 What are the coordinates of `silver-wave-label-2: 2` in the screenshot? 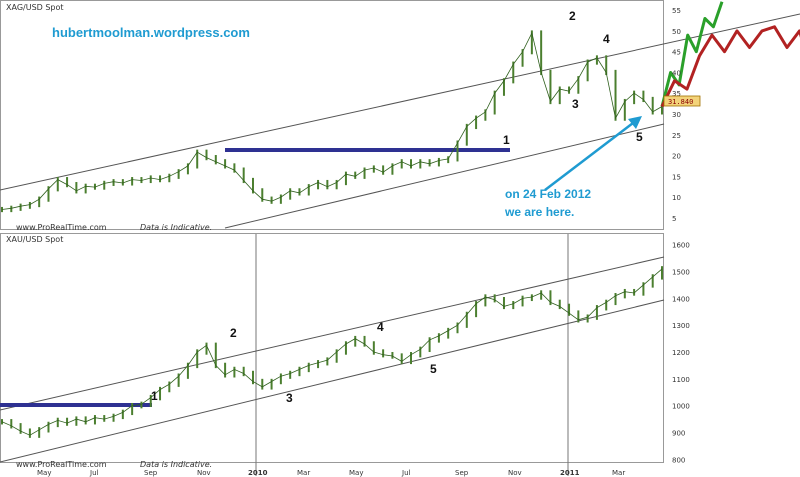 It's located at (572, 16).